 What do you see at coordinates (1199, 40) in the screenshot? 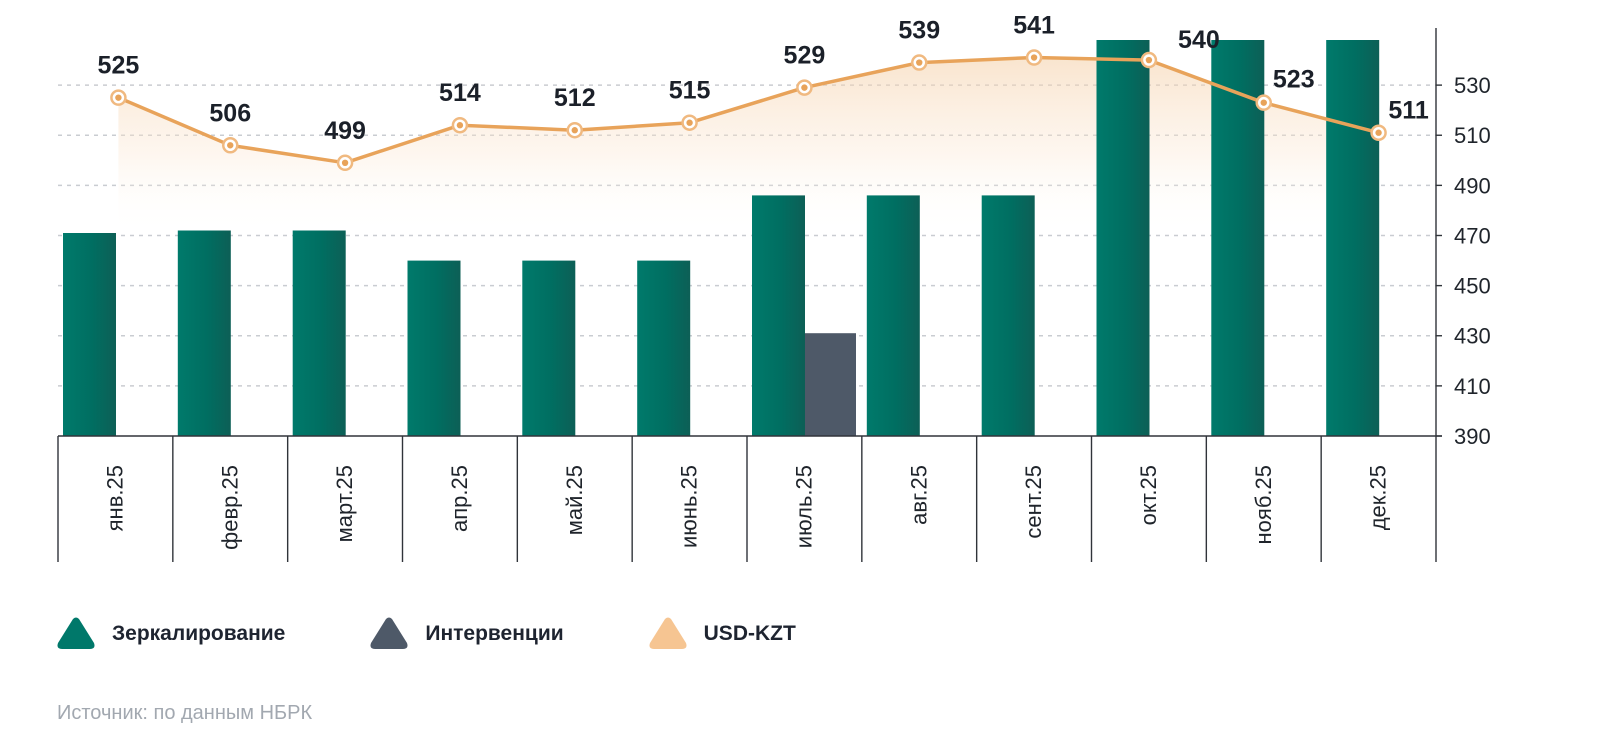
I see `usd-kzt-data-label: 540` at bounding box center [1199, 40].